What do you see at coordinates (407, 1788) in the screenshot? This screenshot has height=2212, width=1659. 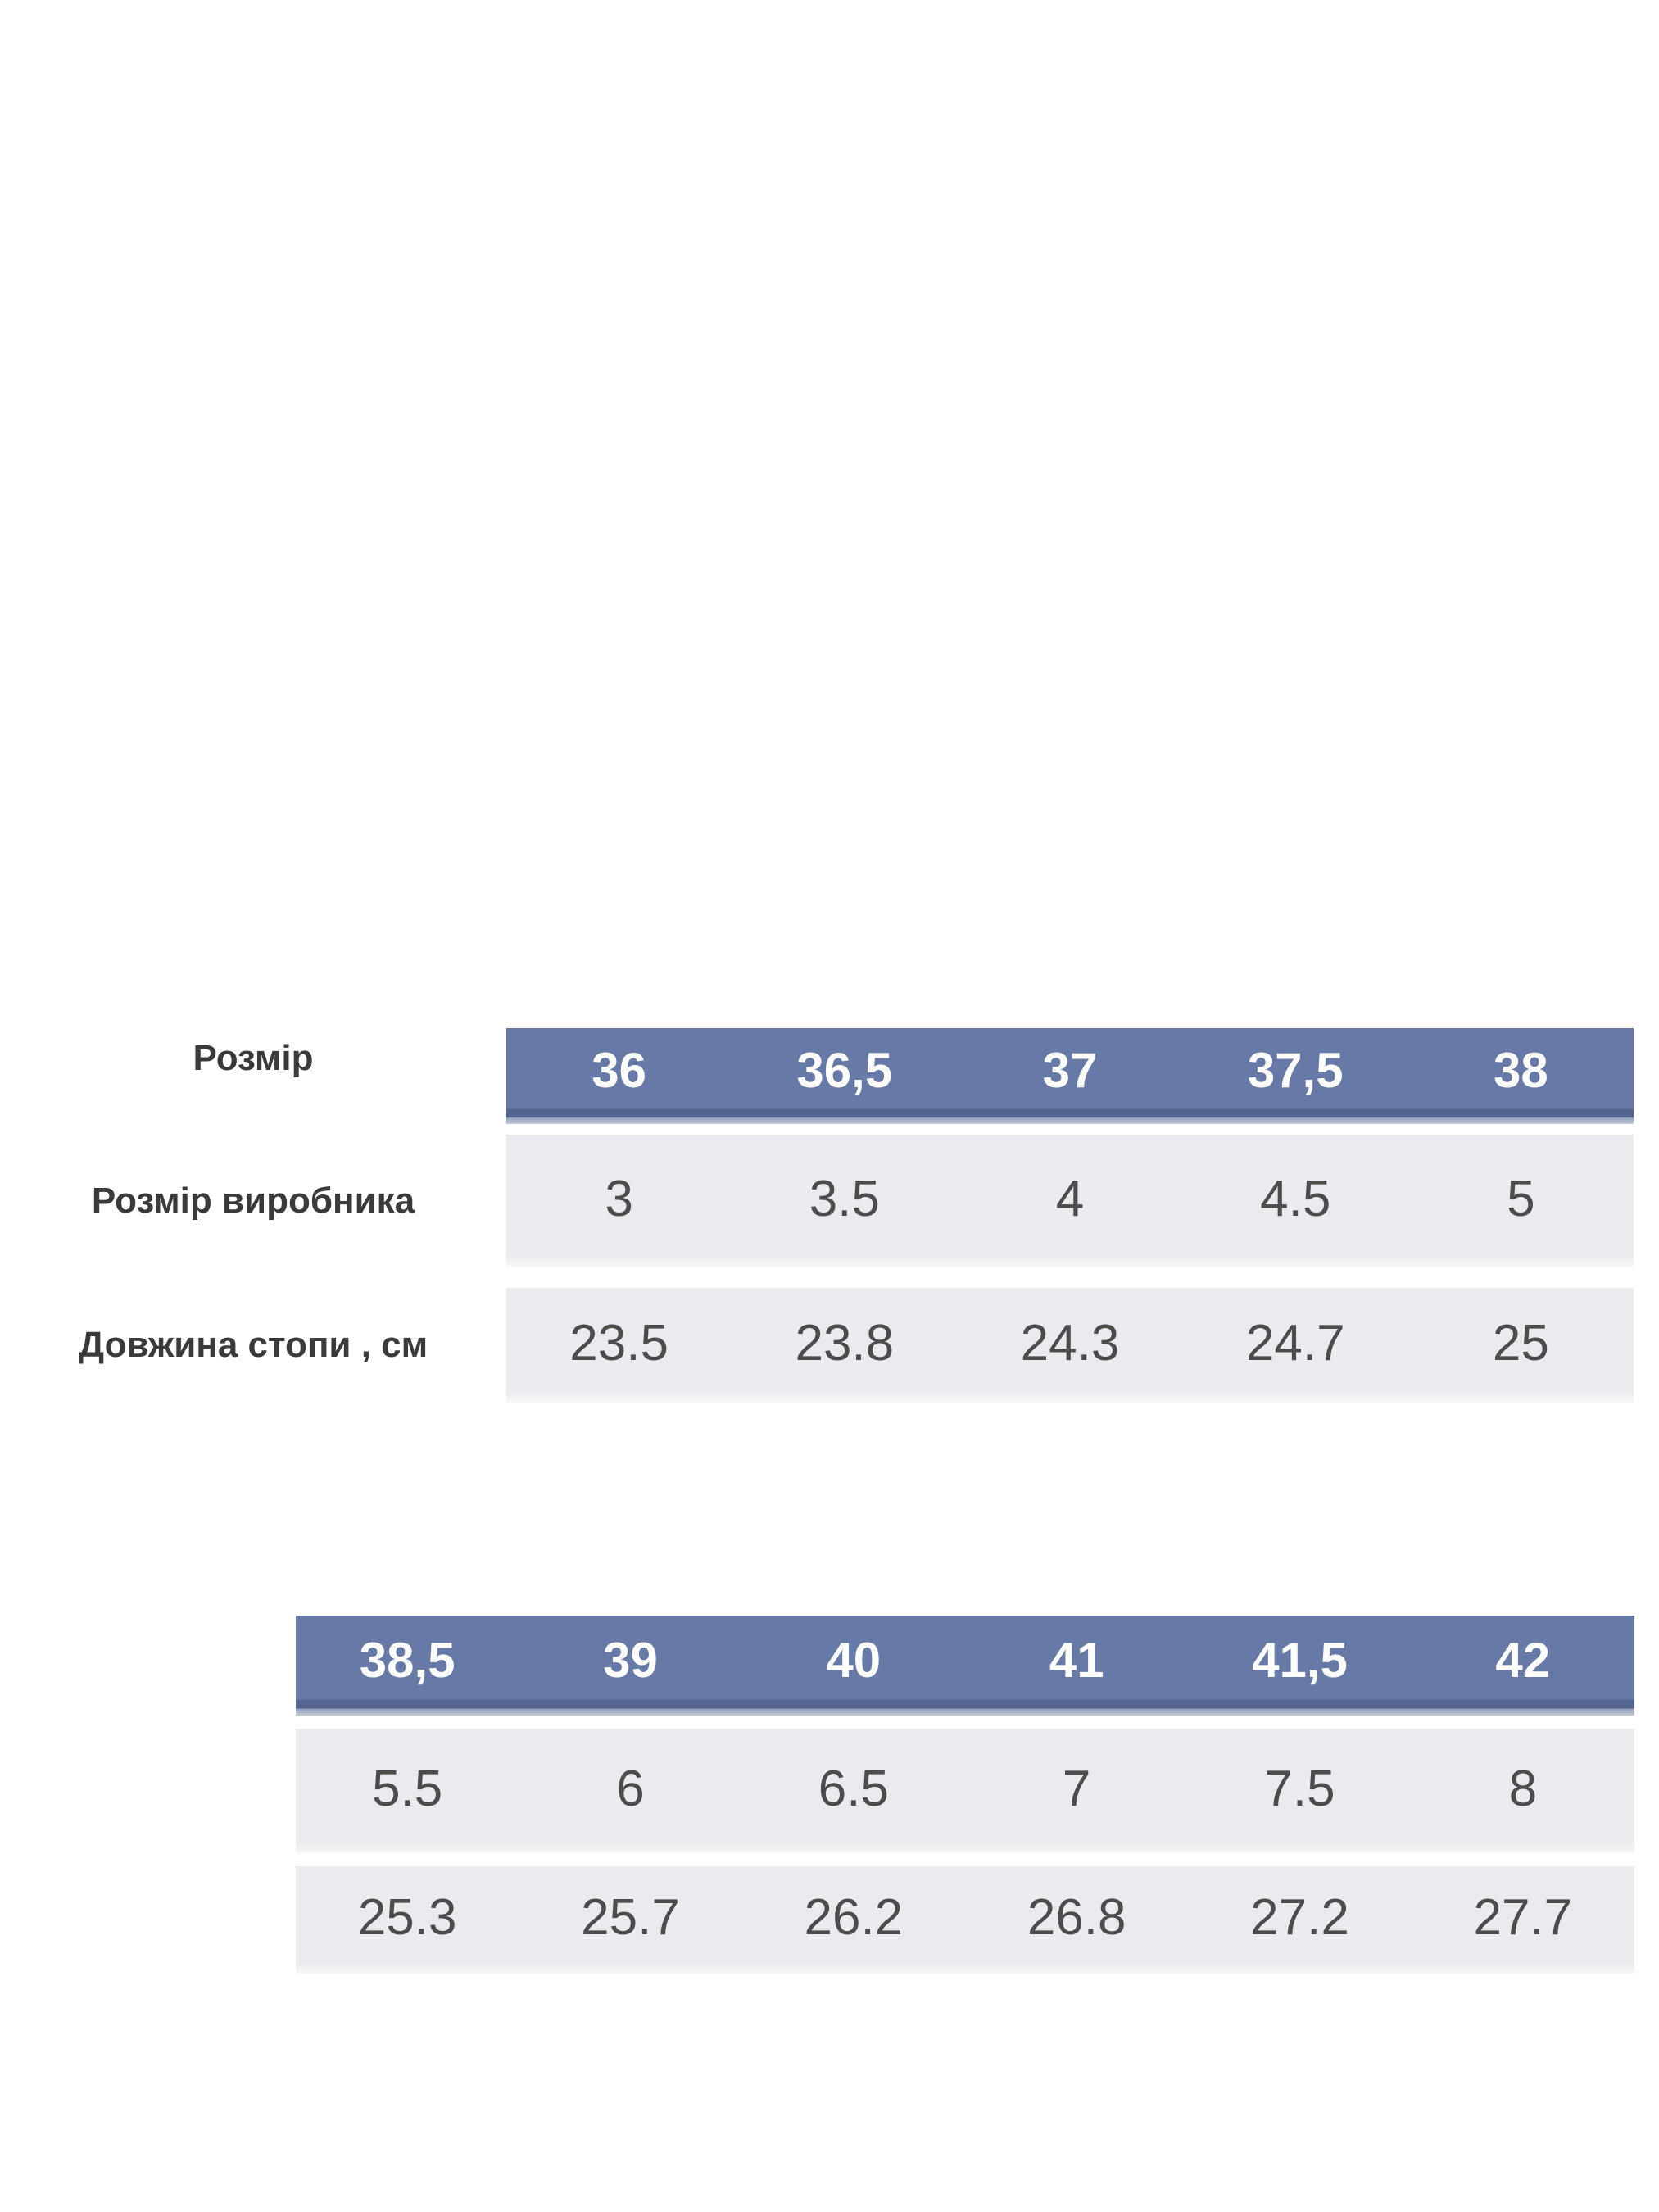 I see `manufacturer-size-cell: 5.5` at bounding box center [407, 1788].